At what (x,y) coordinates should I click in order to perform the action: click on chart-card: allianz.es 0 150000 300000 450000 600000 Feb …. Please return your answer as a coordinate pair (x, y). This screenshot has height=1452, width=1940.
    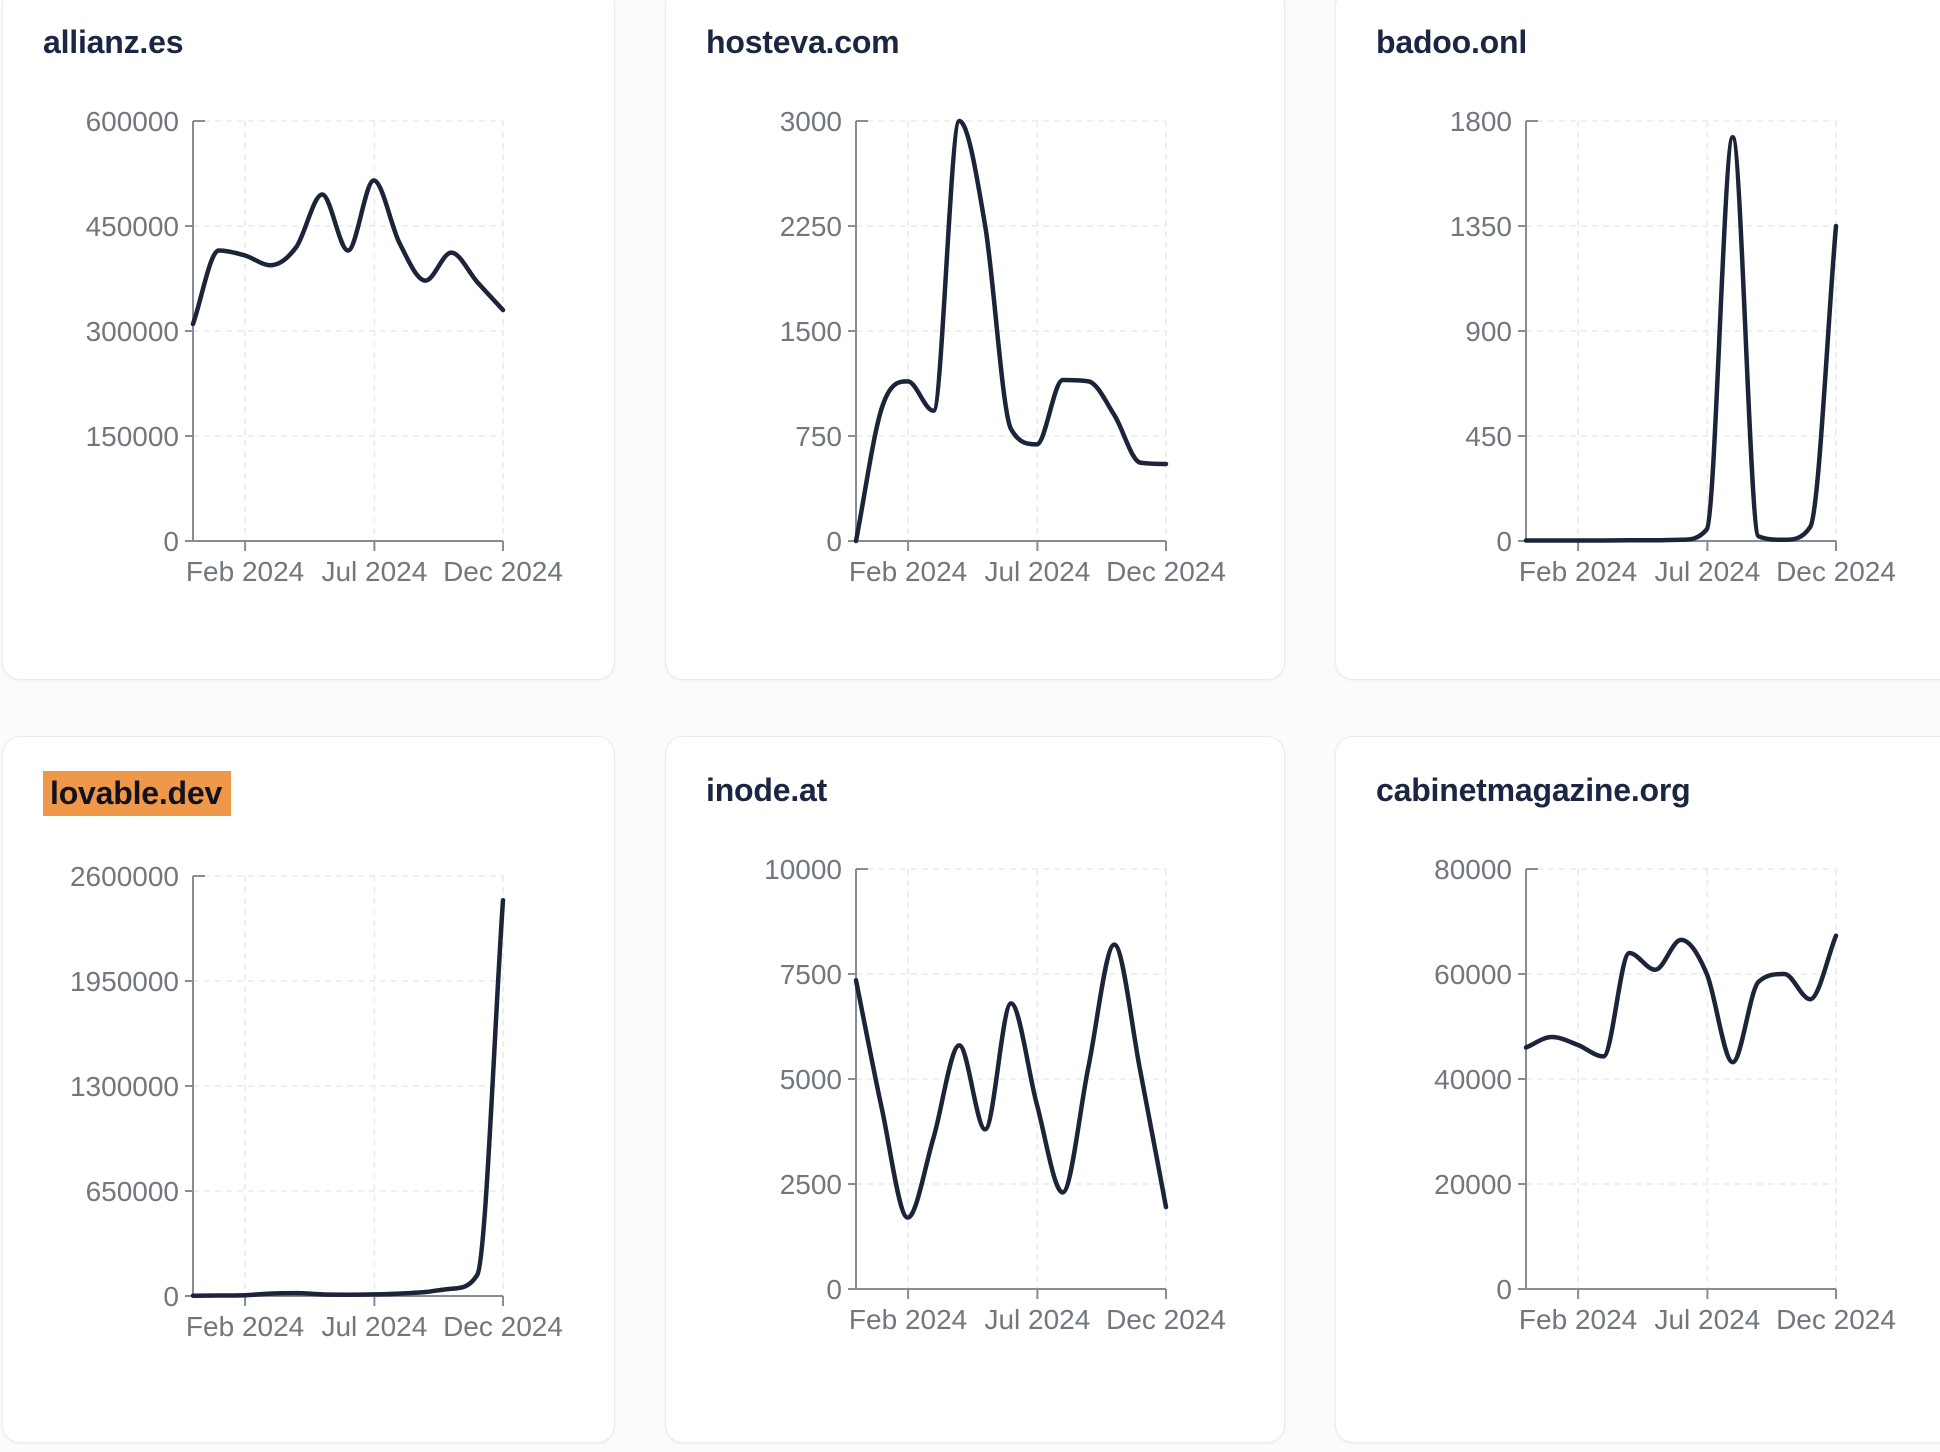
    Looking at the image, I should click on (308, 340).